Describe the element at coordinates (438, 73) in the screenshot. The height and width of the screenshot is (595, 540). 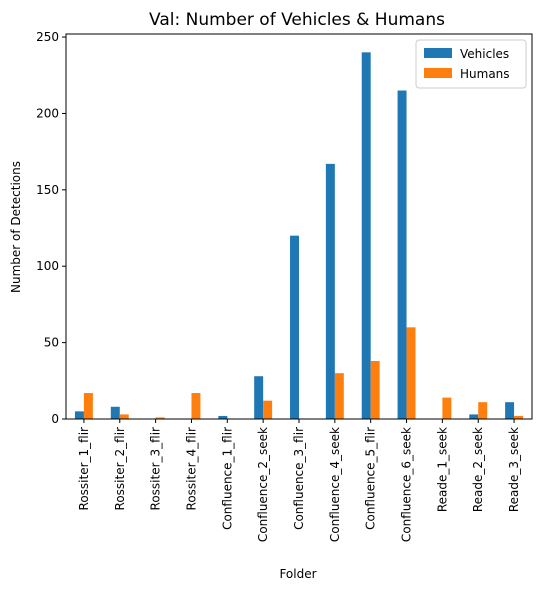
I see `legend-swatch-humans` at that location.